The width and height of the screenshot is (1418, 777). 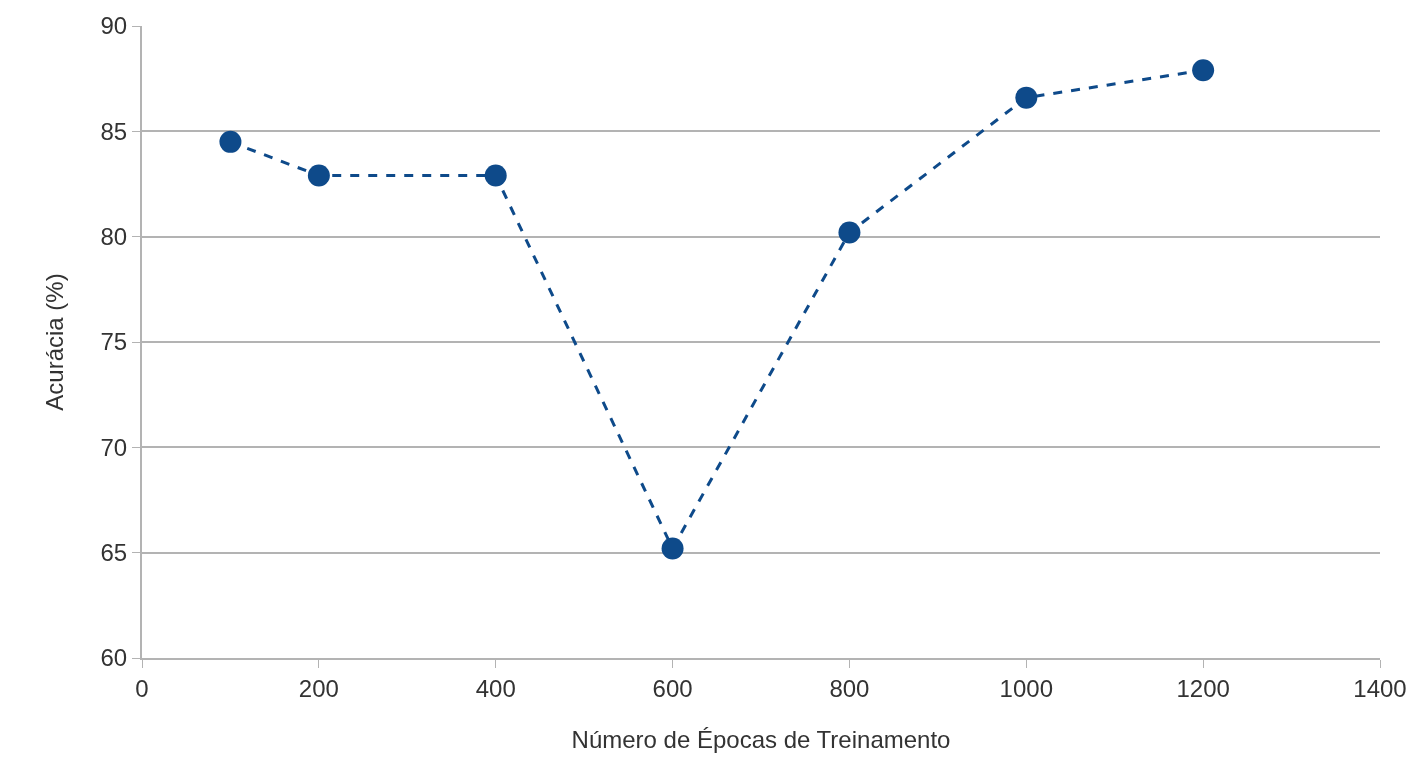 What do you see at coordinates (1380, 688) in the screenshot?
I see `x-tick-label: 1400` at bounding box center [1380, 688].